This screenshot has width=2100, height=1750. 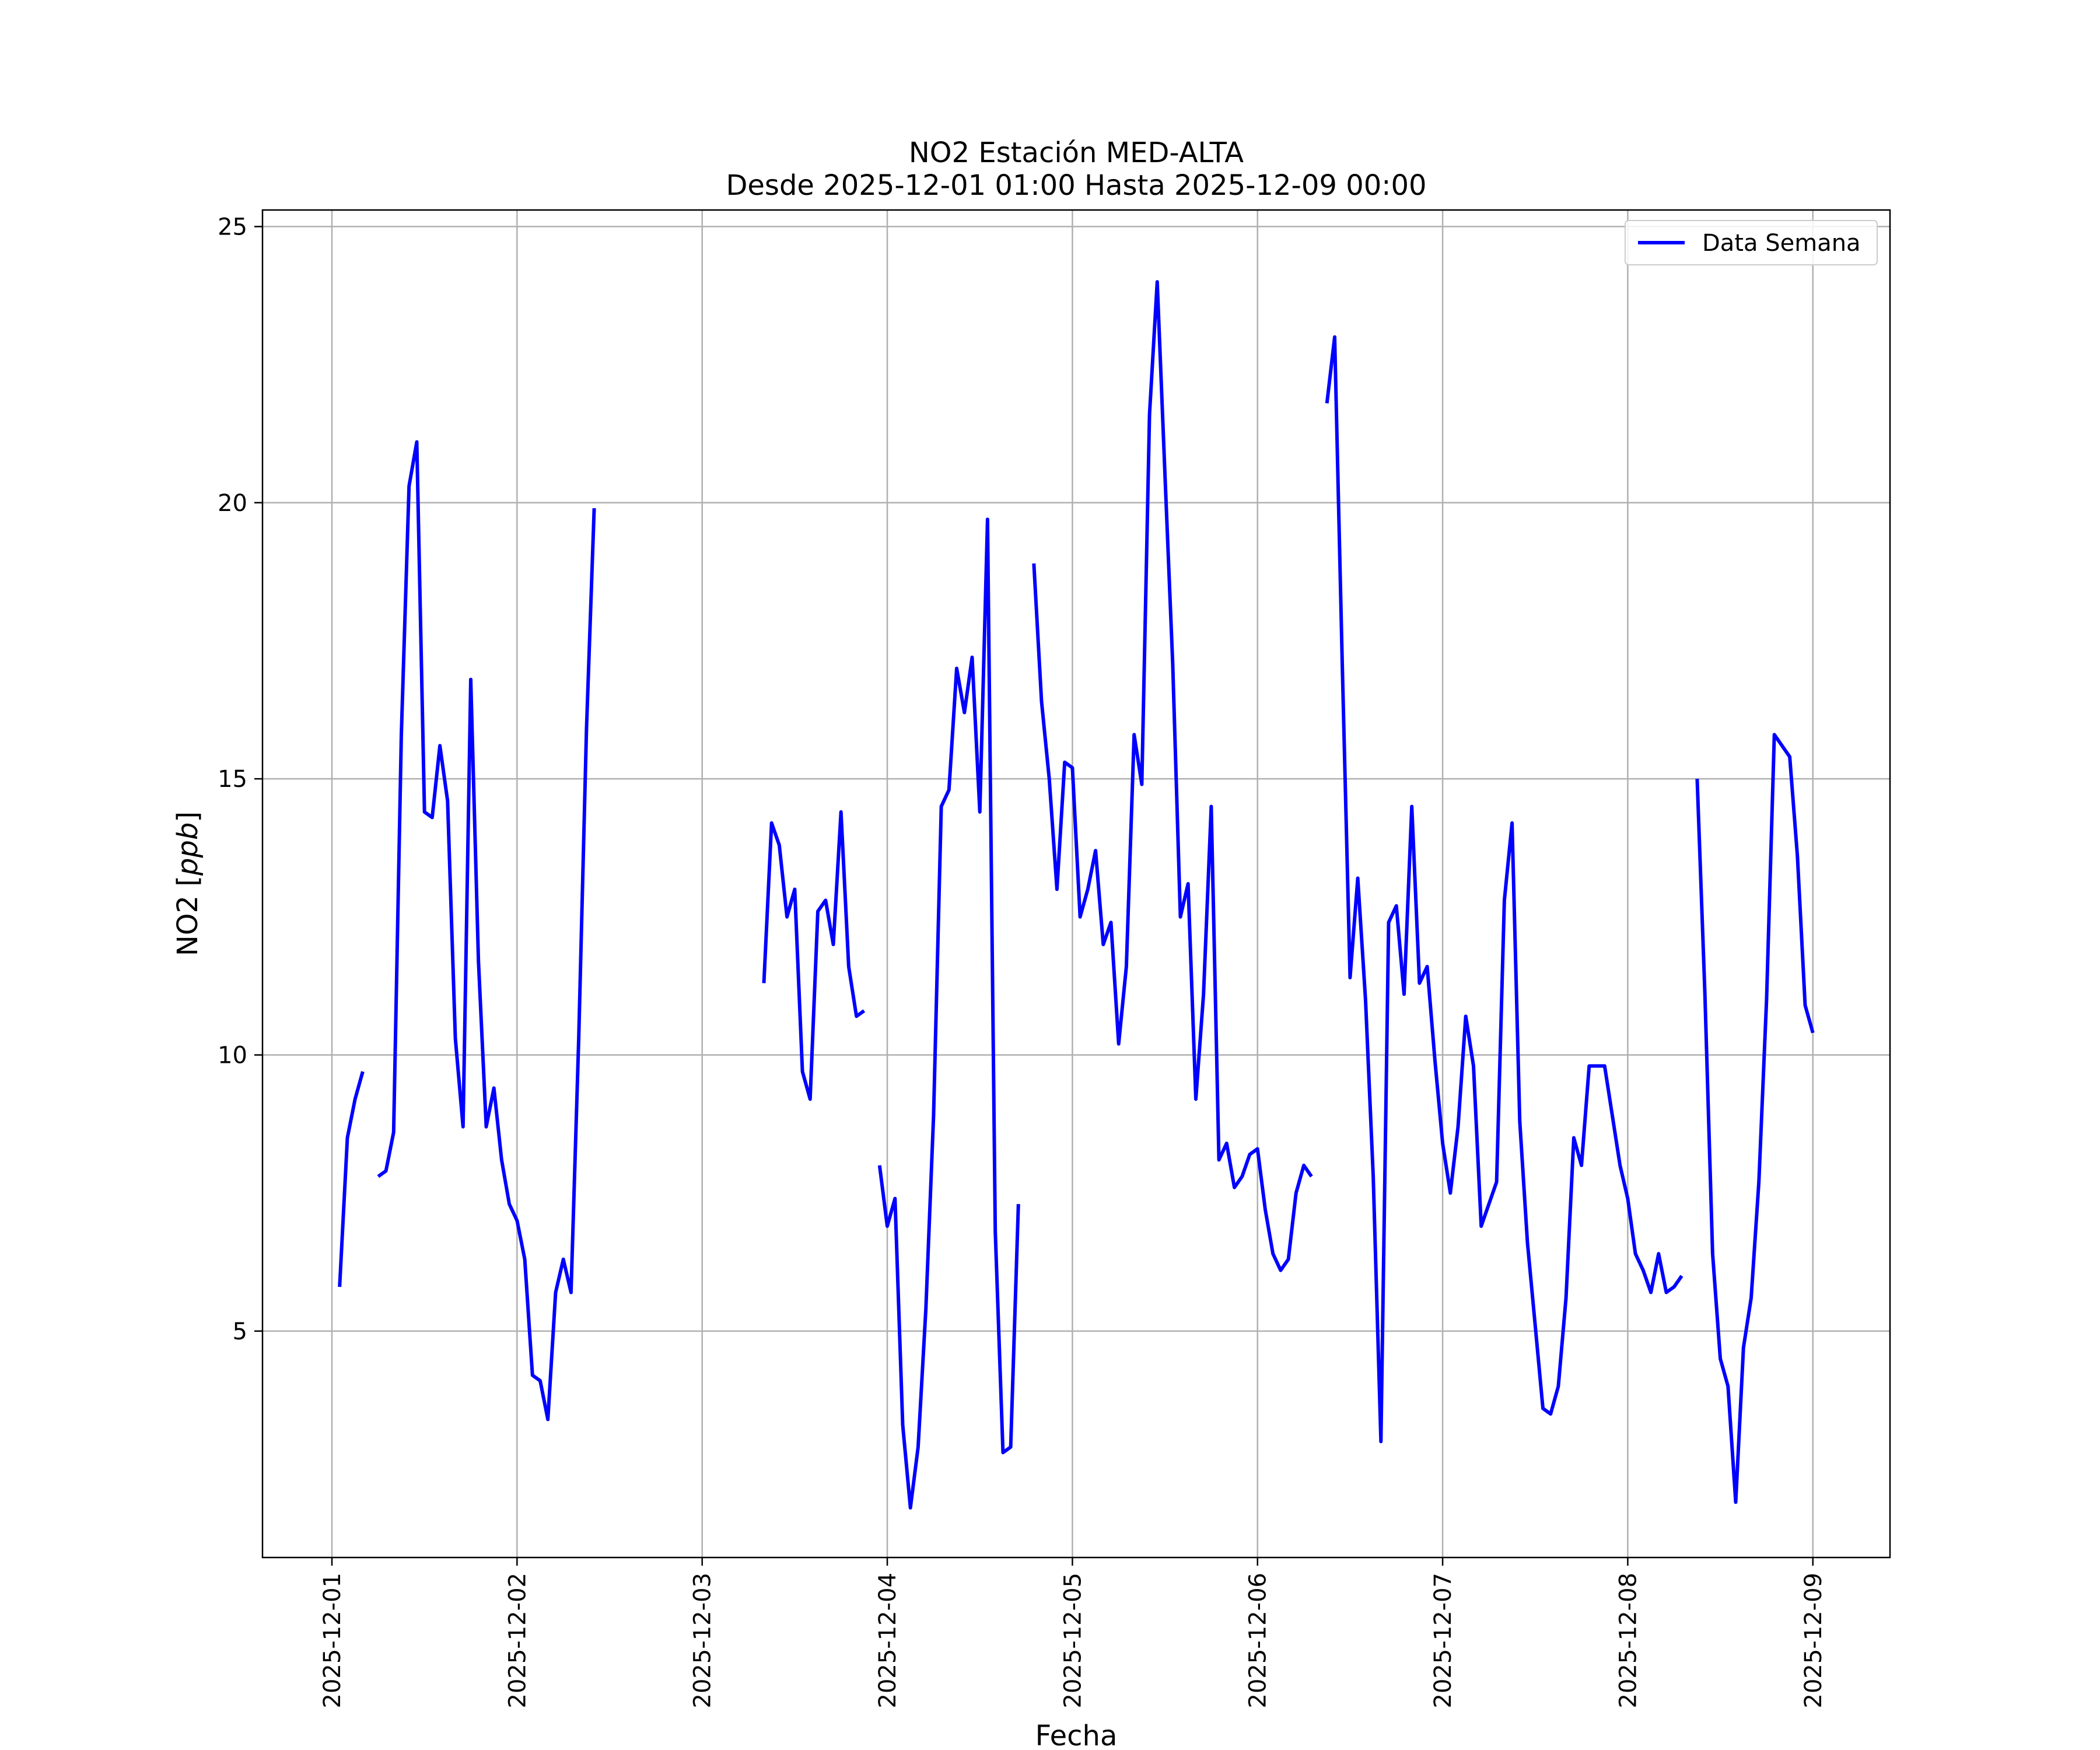 I want to click on legend-label-data-semana: Data Semana, so click(x=1781, y=243).